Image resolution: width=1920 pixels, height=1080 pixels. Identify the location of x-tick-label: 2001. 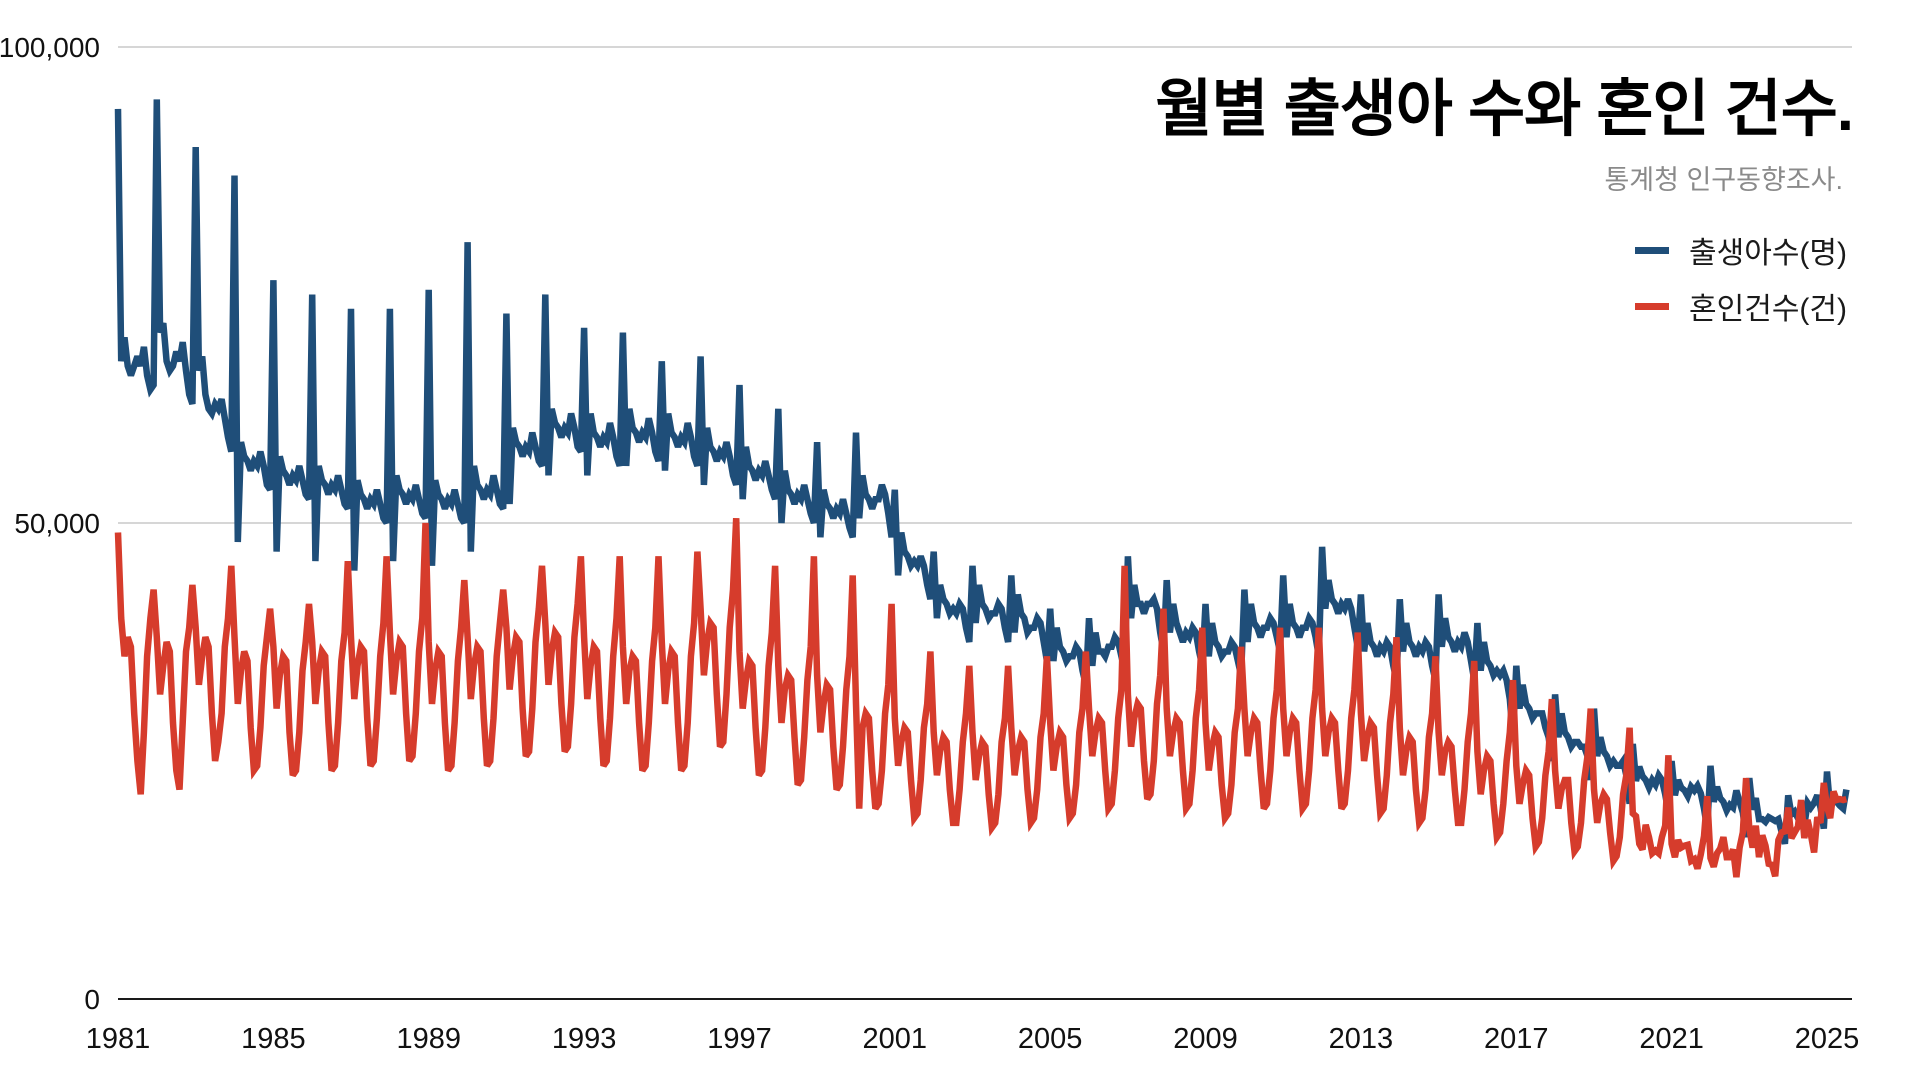
(895, 1039).